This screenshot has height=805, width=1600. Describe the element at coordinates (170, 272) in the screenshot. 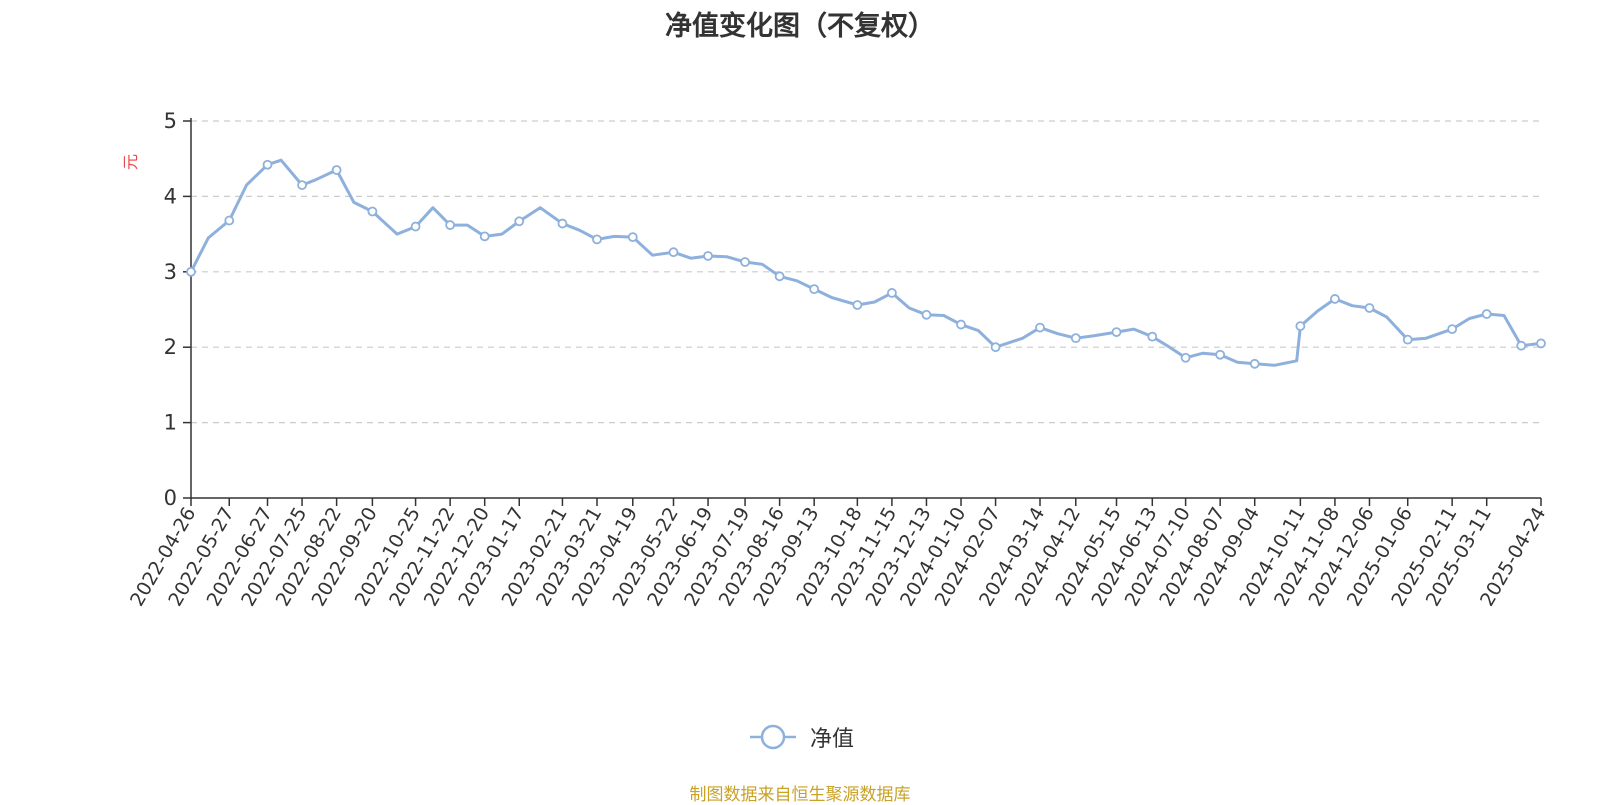

I see `y-tick-label: 3` at that location.